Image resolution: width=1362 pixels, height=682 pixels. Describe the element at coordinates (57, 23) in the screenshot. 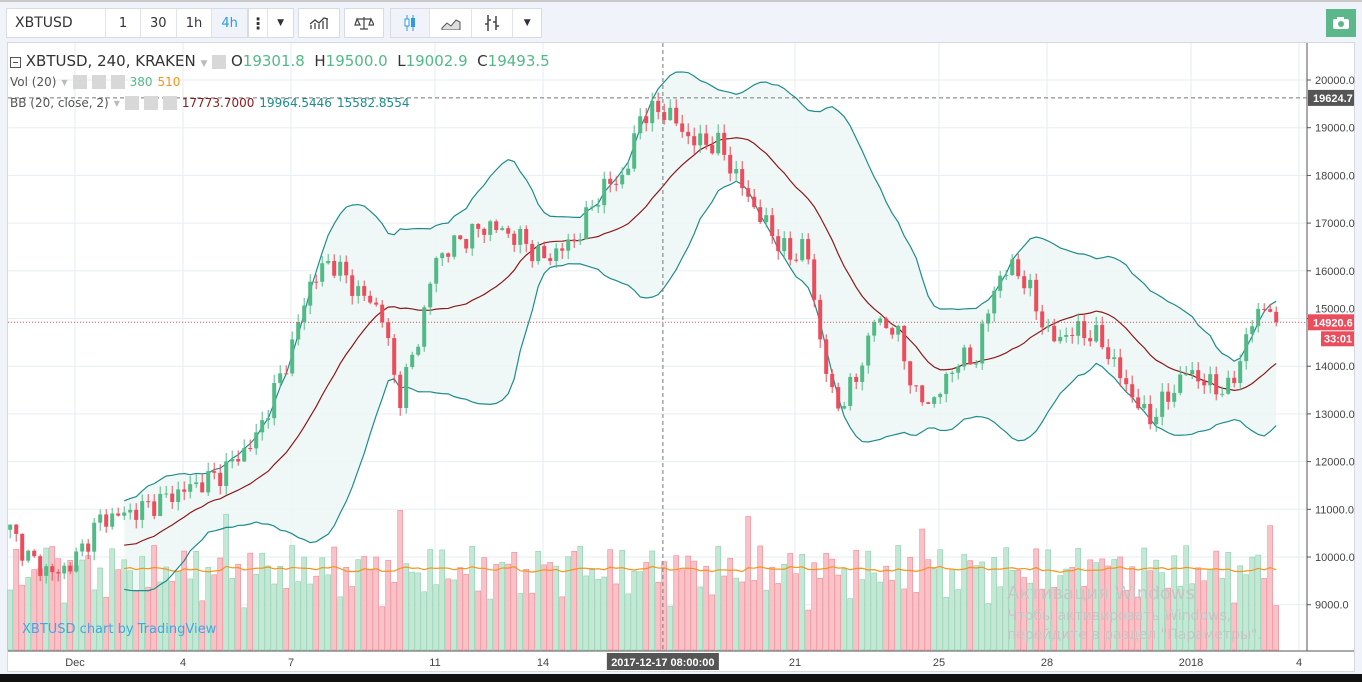

I see `symbol-search: XBTUSD` at that location.